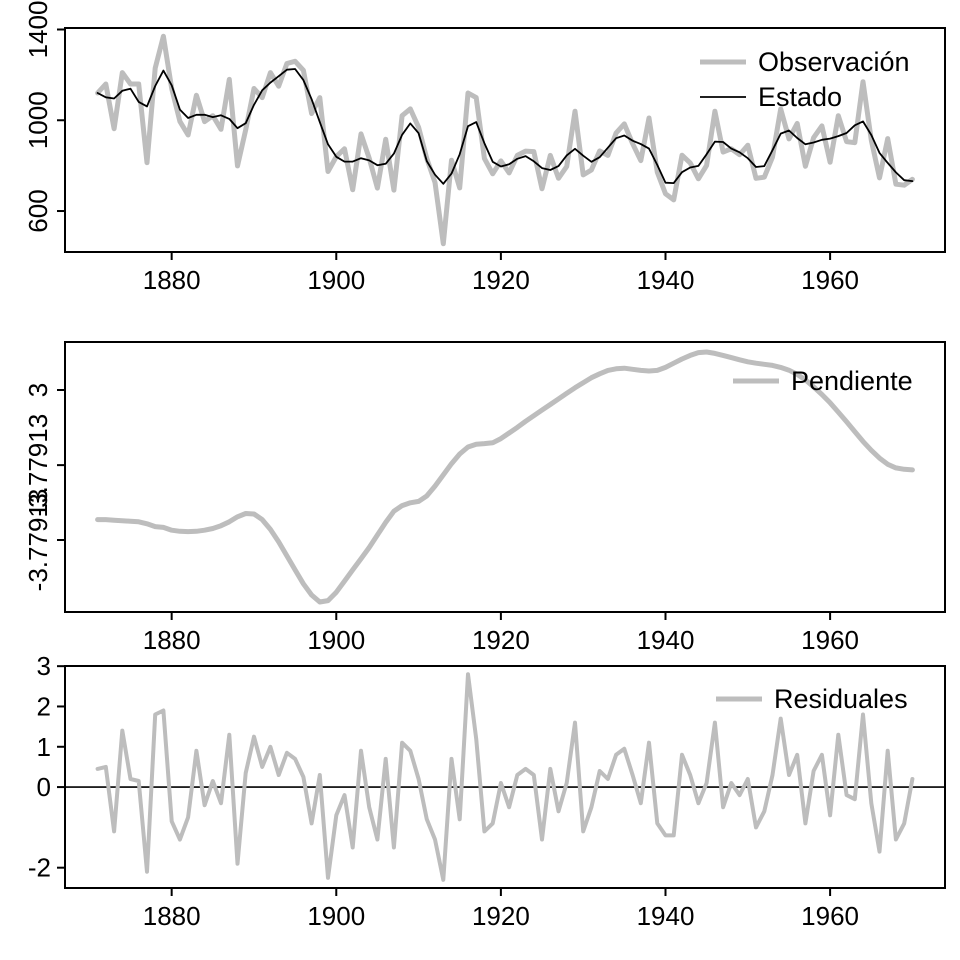 Image resolution: width=960 pixels, height=960 pixels. Describe the element at coordinates (44, 747) in the screenshot. I see `y-tick-label: 1` at that location.